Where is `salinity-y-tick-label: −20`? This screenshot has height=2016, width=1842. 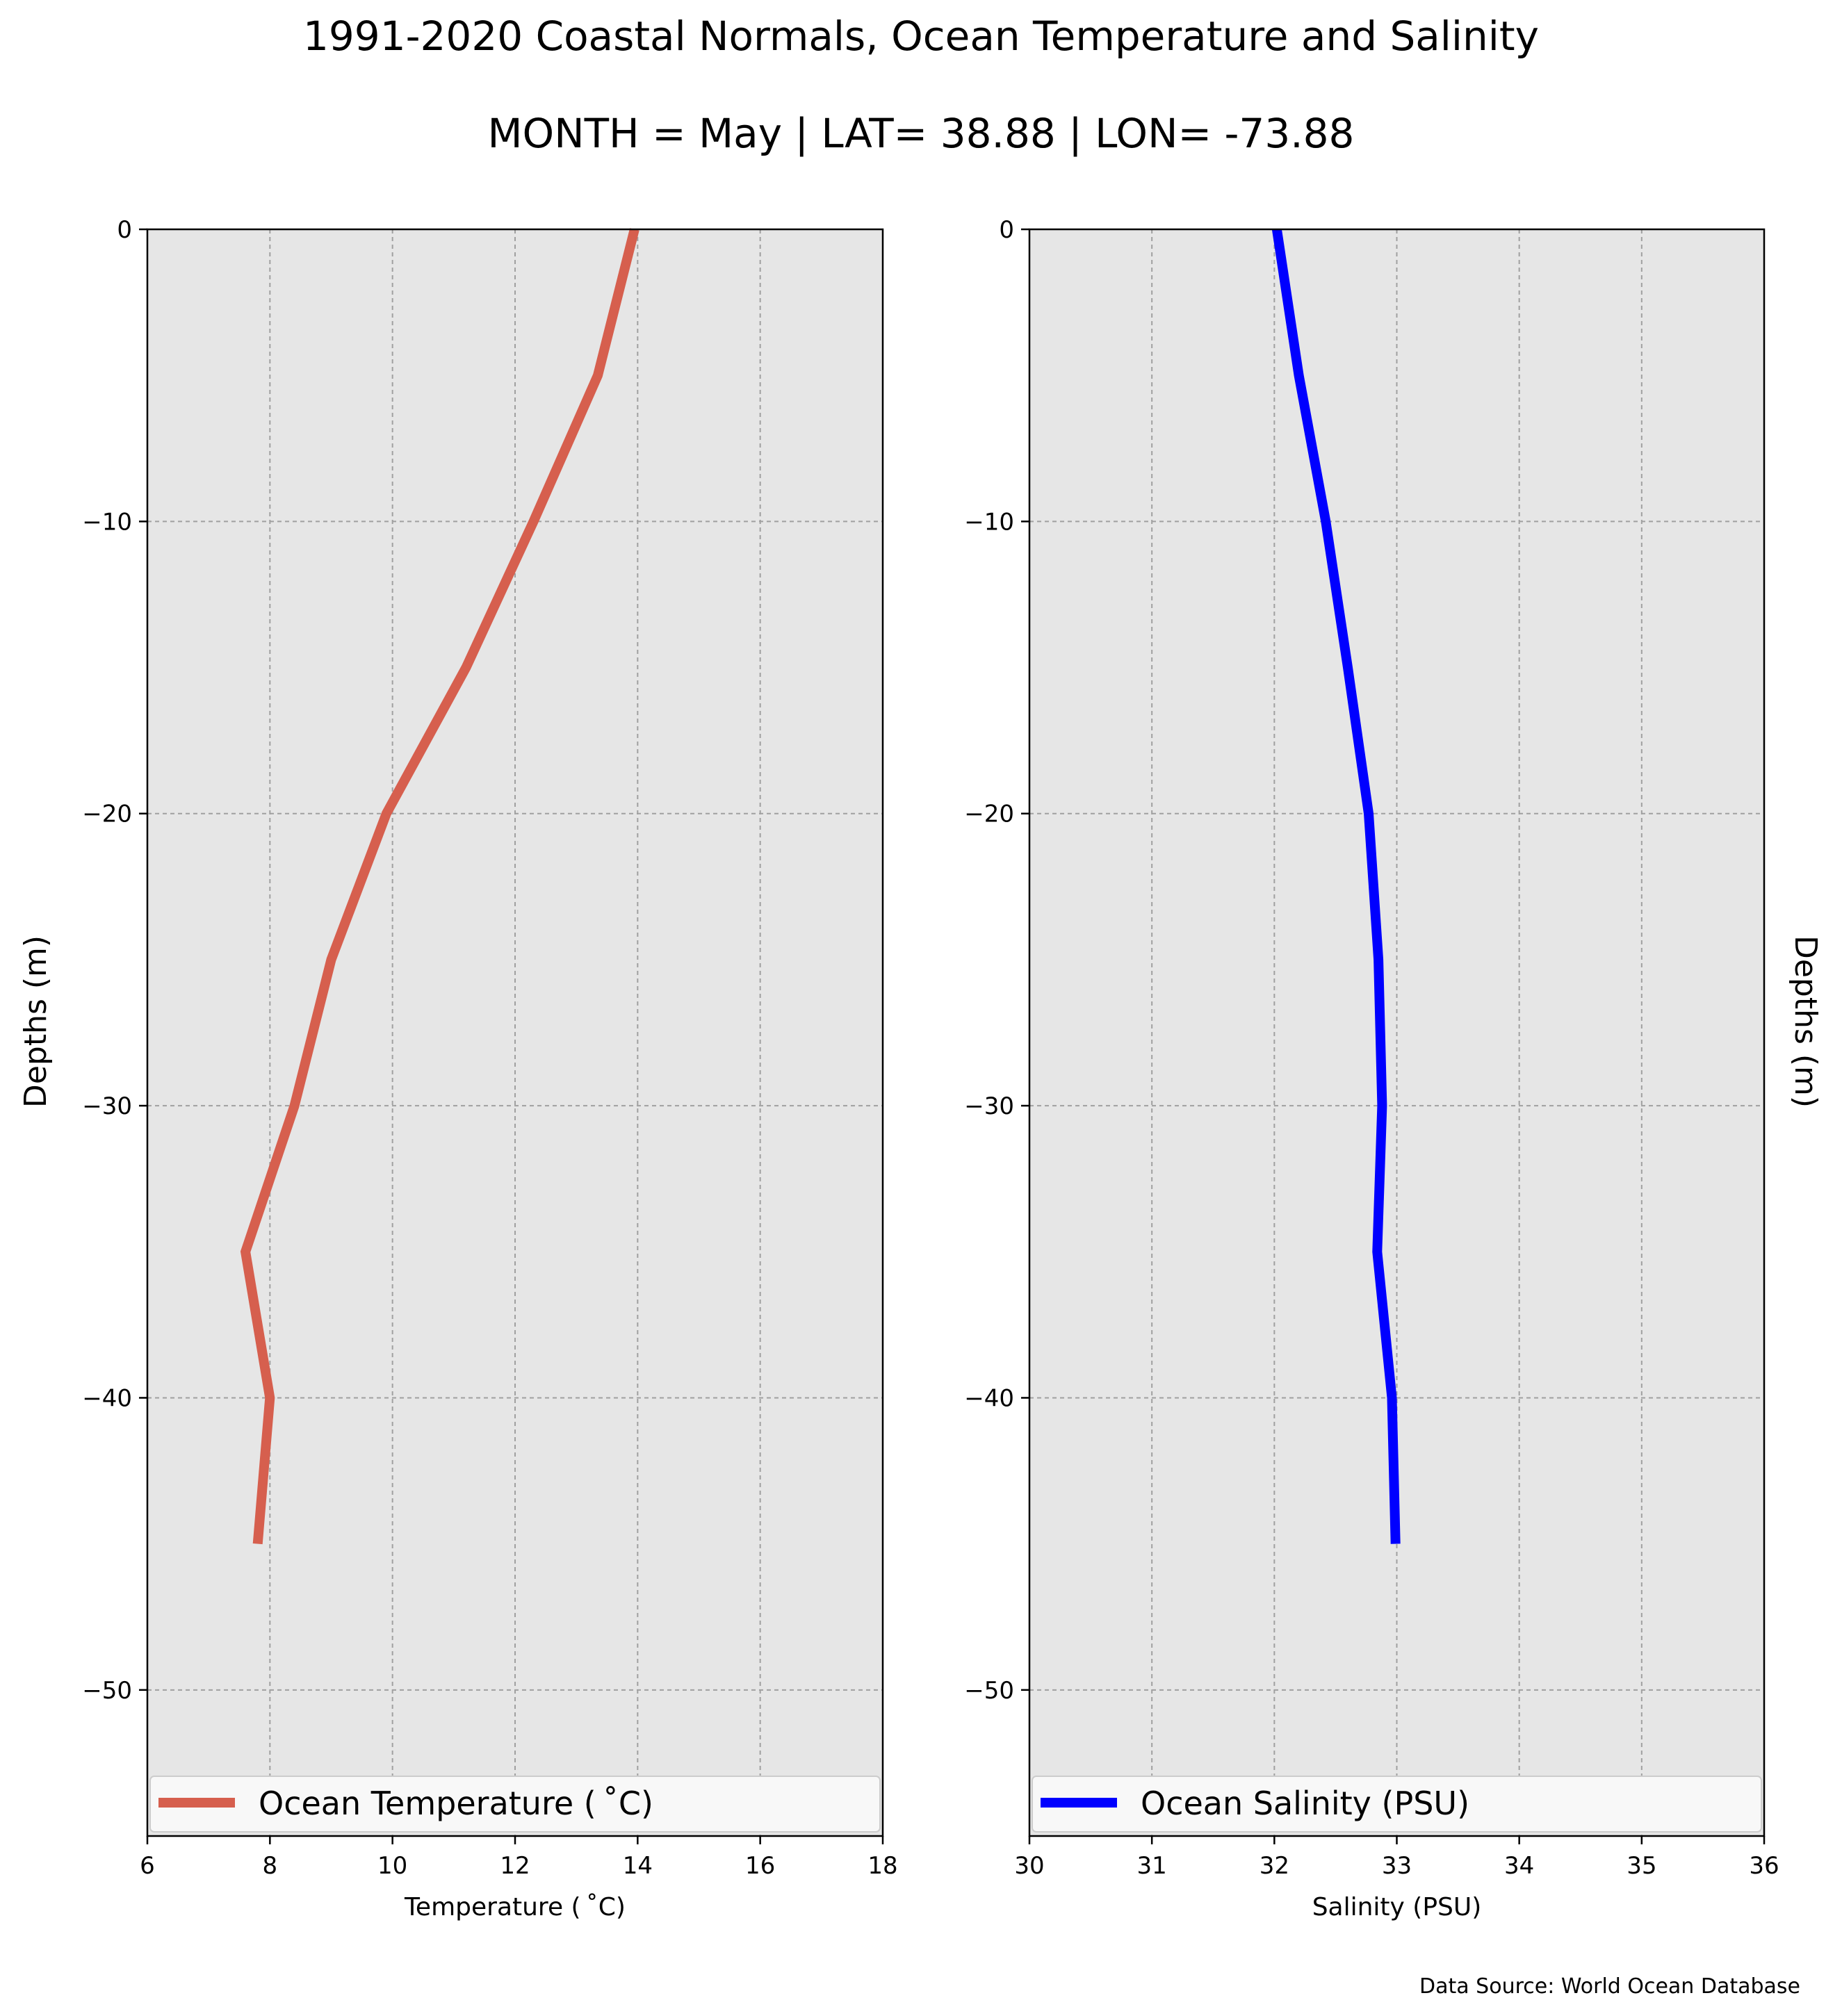
salinity-y-tick-label: −20 is located at coordinates (989, 815).